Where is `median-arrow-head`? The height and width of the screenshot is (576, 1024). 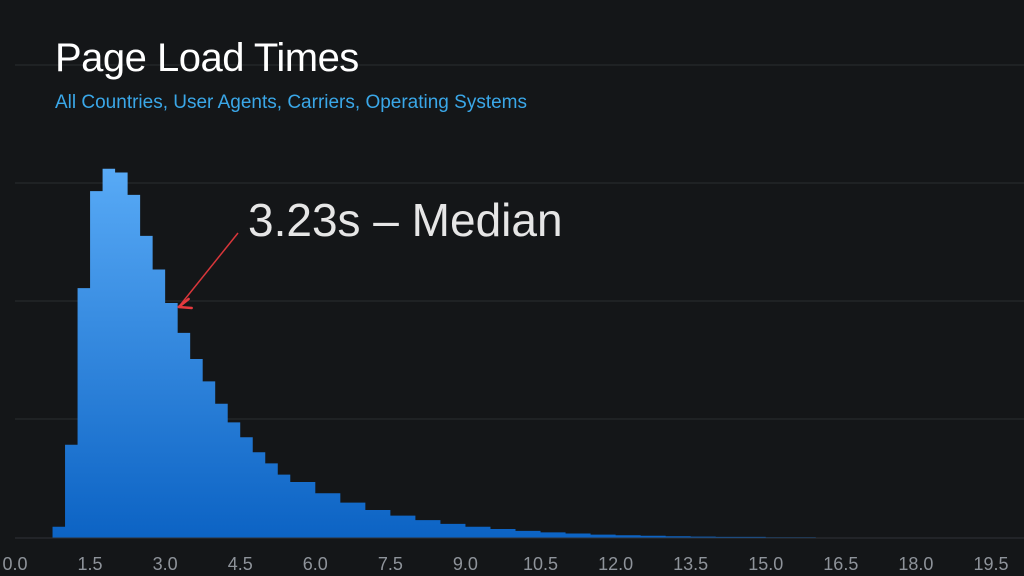
median-arrow-head is located at coordinates (185, 303).